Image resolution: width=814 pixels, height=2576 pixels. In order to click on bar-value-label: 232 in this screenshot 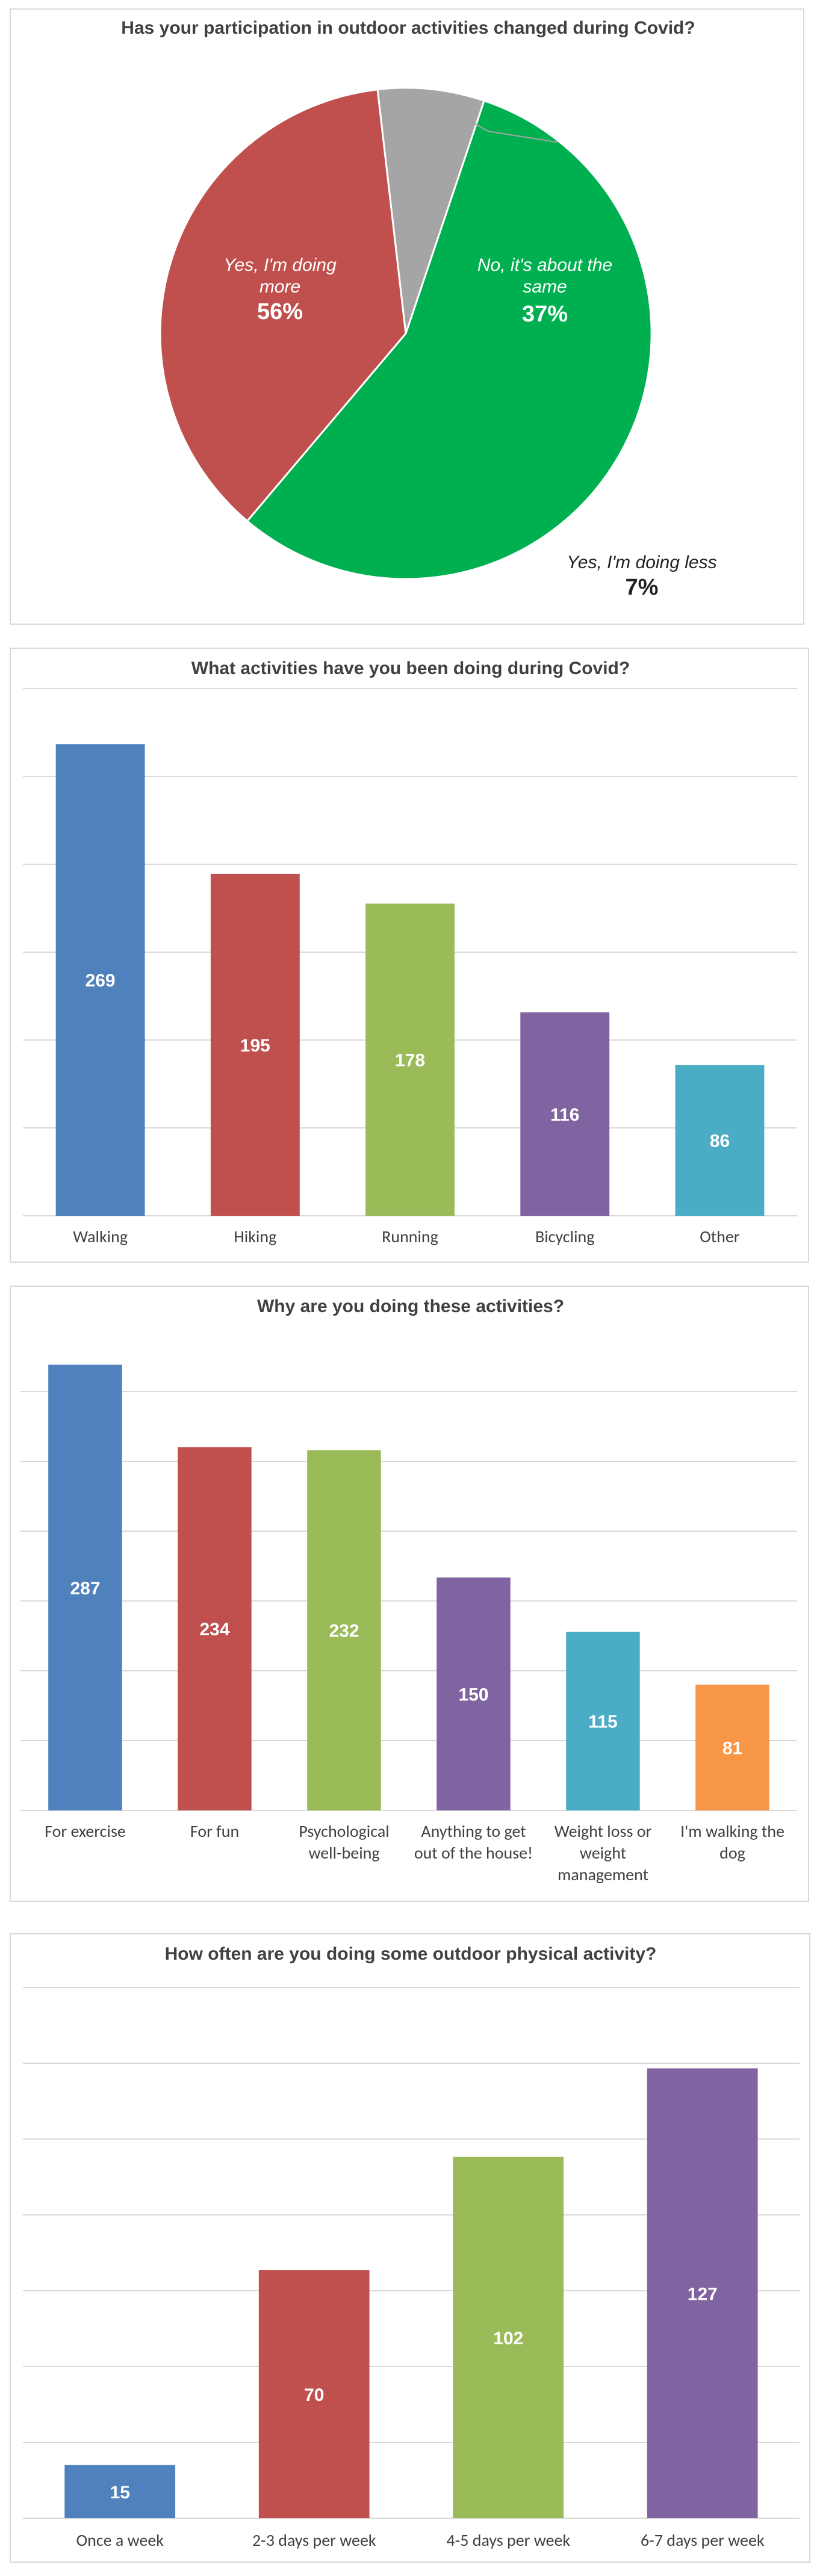, I will do `click(344, 1631)`.